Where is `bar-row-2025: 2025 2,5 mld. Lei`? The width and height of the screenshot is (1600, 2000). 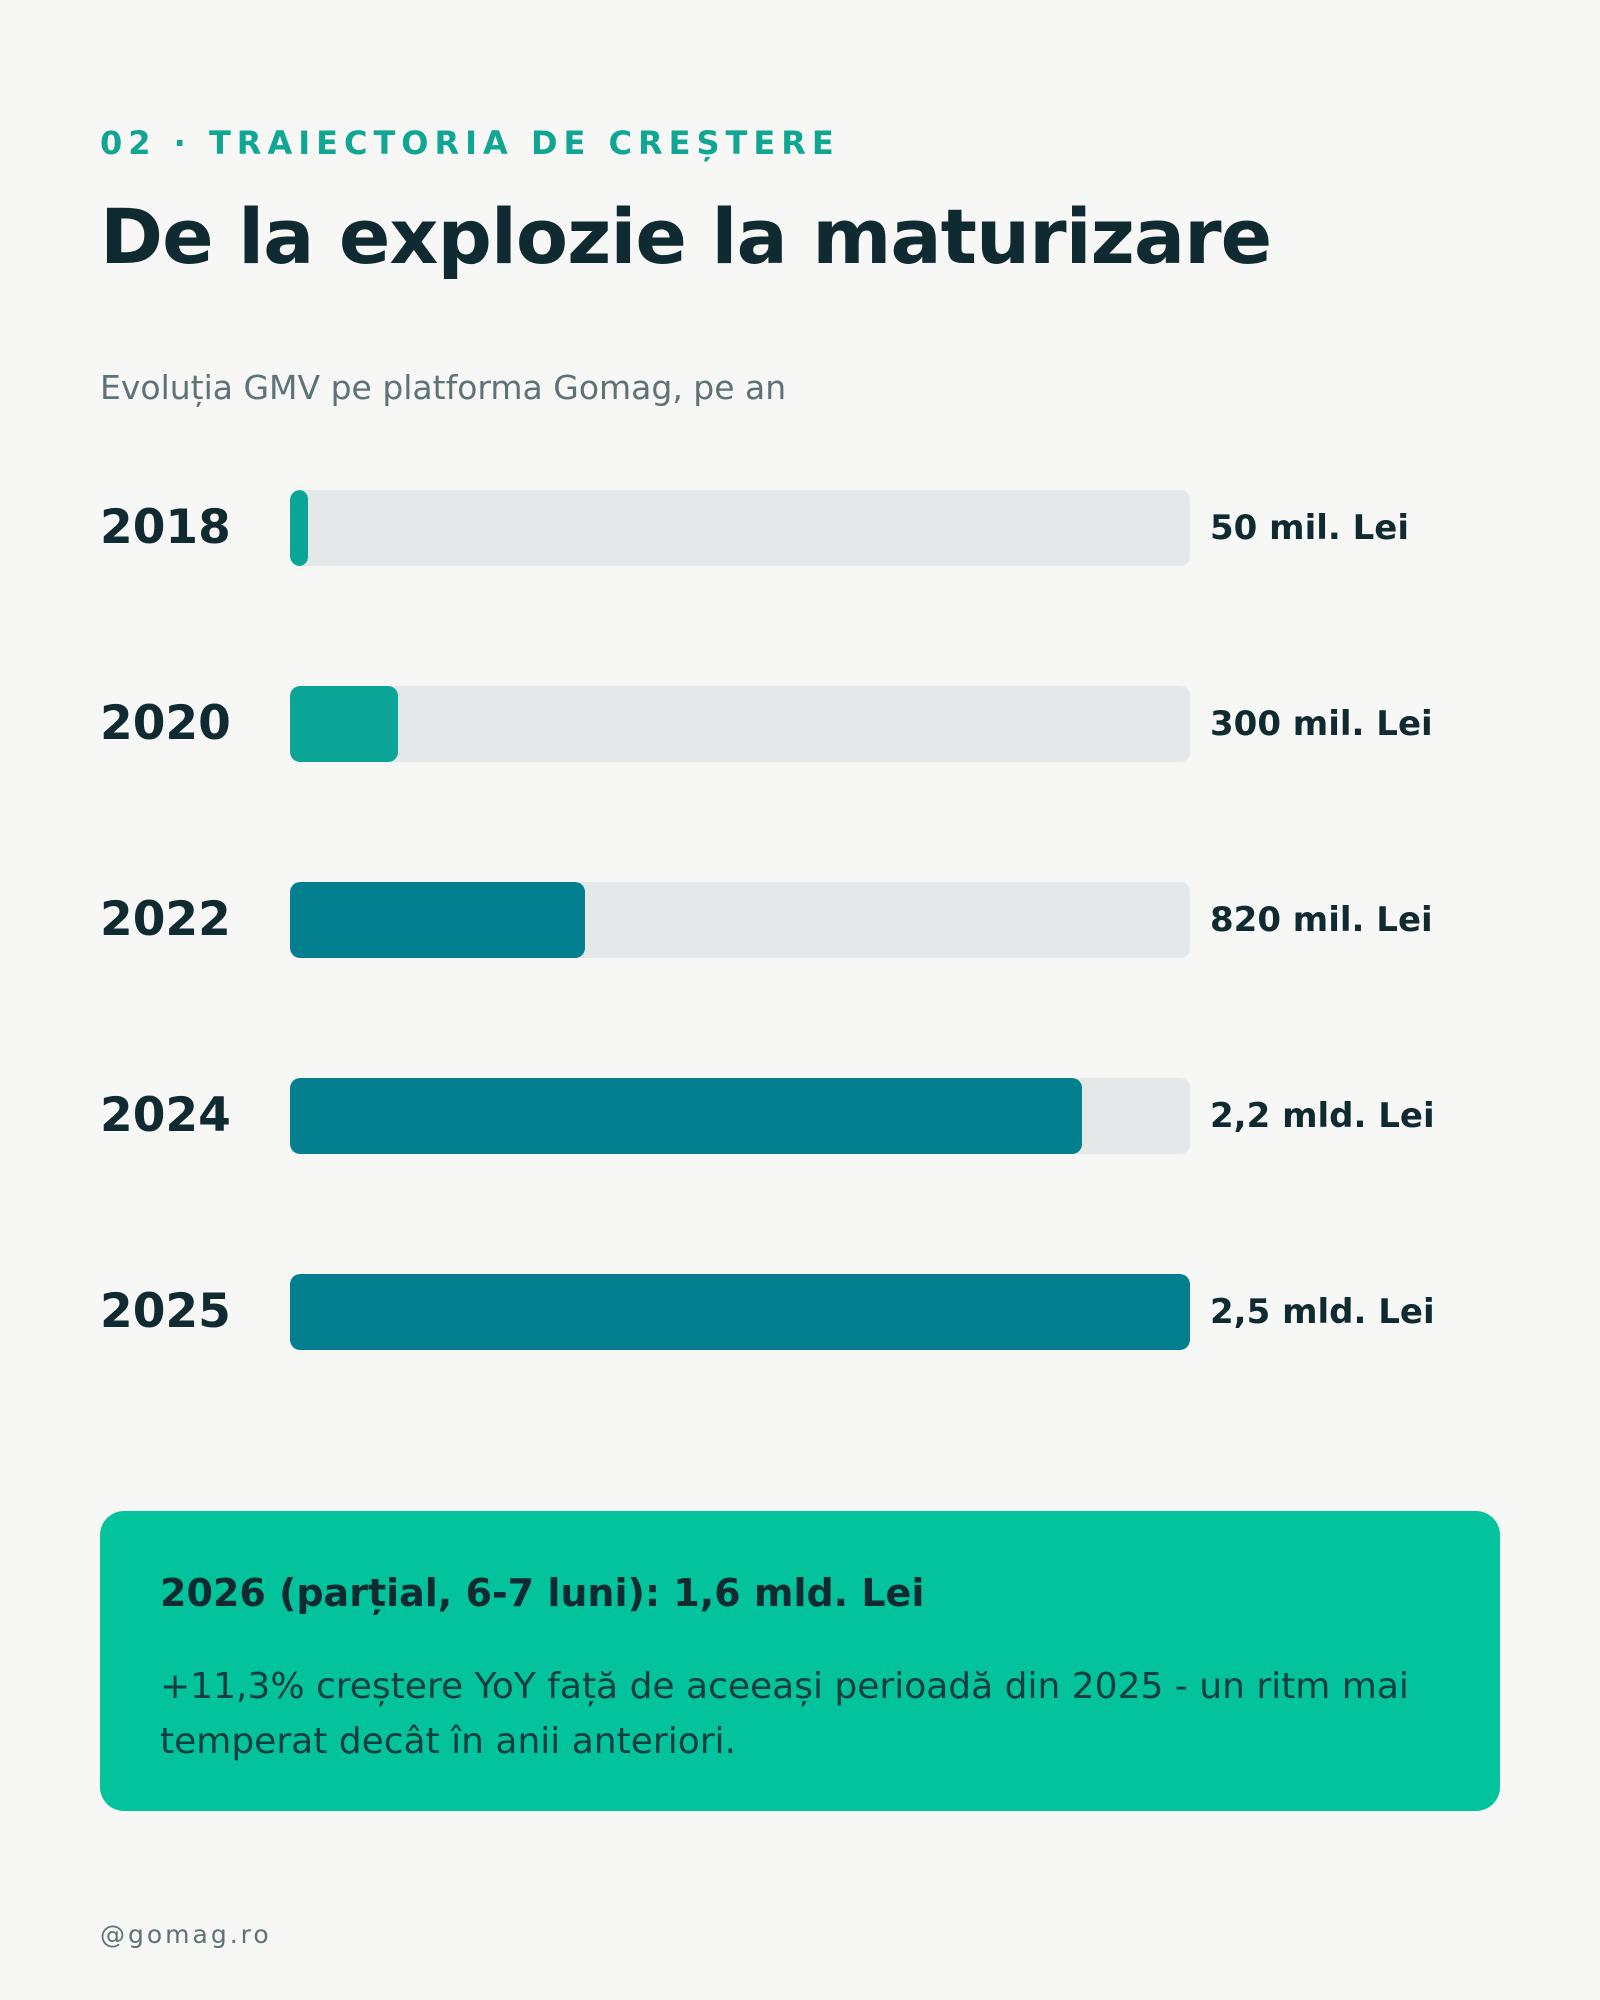 bar-row-2025: 2025 2,5 mld. Lei is located at coordinates (800, 1312).